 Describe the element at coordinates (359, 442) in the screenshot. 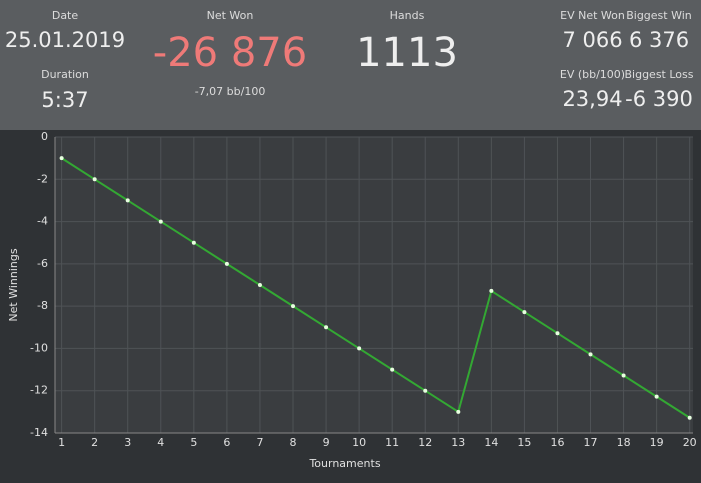

I see `x-tick-label: 10` at that location.